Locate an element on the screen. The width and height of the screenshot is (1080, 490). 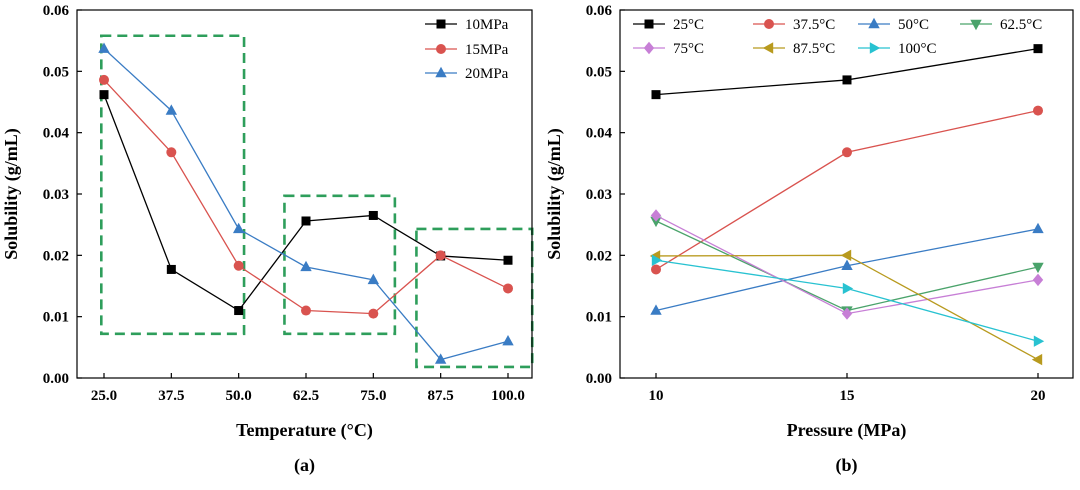
legend-item: 75°C is located at coordinates (668, 49).